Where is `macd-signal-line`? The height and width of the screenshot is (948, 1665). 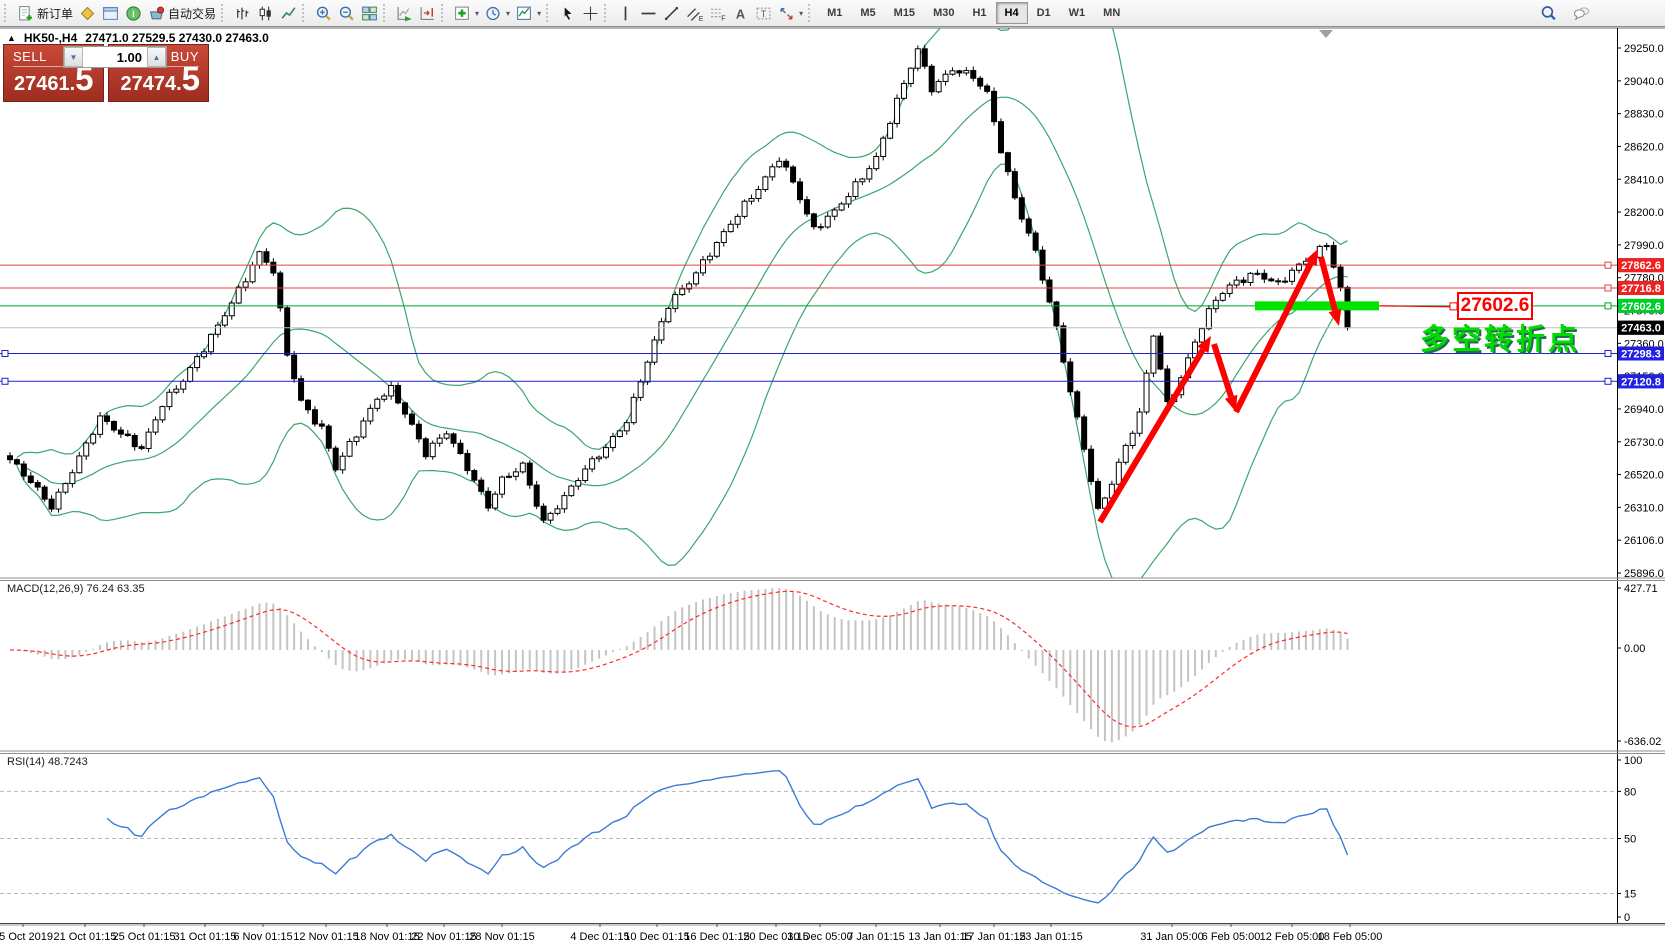 macd-signal-line is located at coordinates (678, 659).